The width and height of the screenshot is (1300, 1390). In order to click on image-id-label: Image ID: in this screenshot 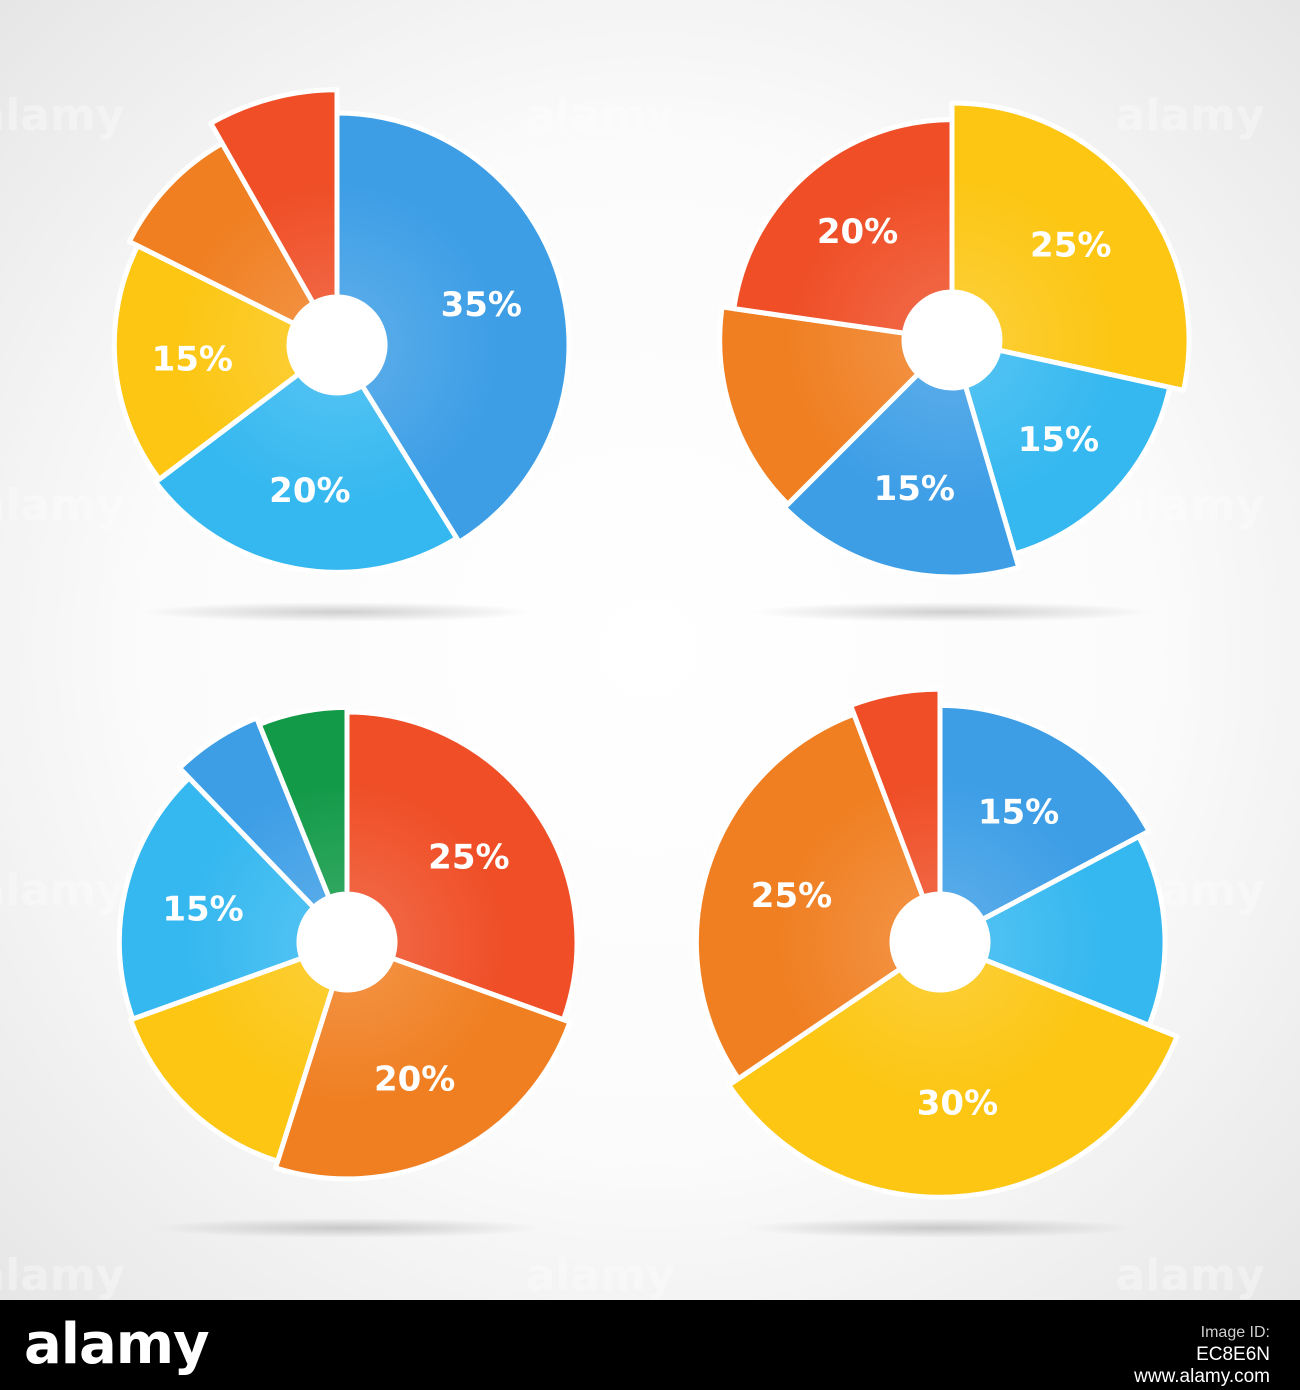, I will do `click(1235, 1332)`.